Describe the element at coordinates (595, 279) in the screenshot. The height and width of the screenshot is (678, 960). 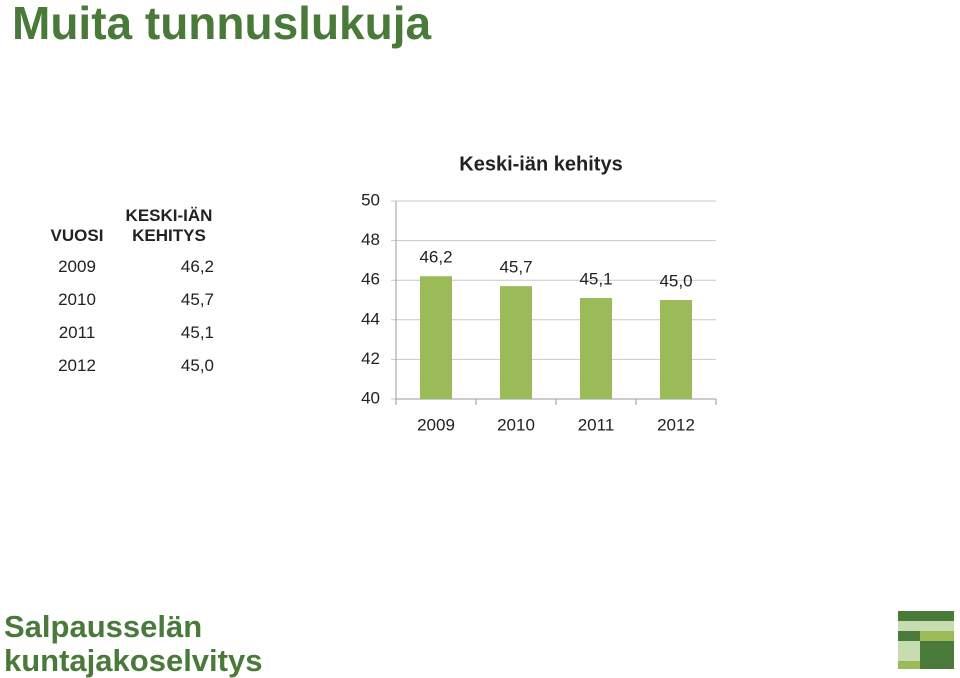
I see `data-label: 45,1` at that location.